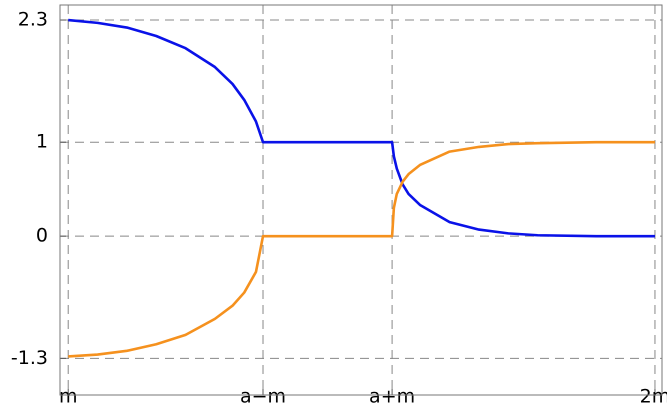 This screenshot has width=667, height=408. What do you see at coordinates (392, 397) in the screenshot?
I see `x-tick-label: a+m` at bounding box center [392, 397].